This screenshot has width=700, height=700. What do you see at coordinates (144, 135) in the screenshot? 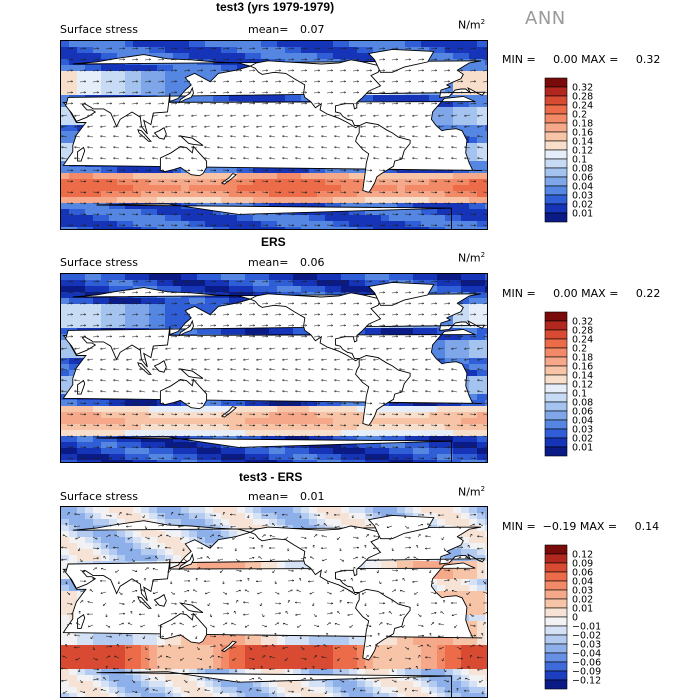
I see `continent` at bounding box center [144, 135].